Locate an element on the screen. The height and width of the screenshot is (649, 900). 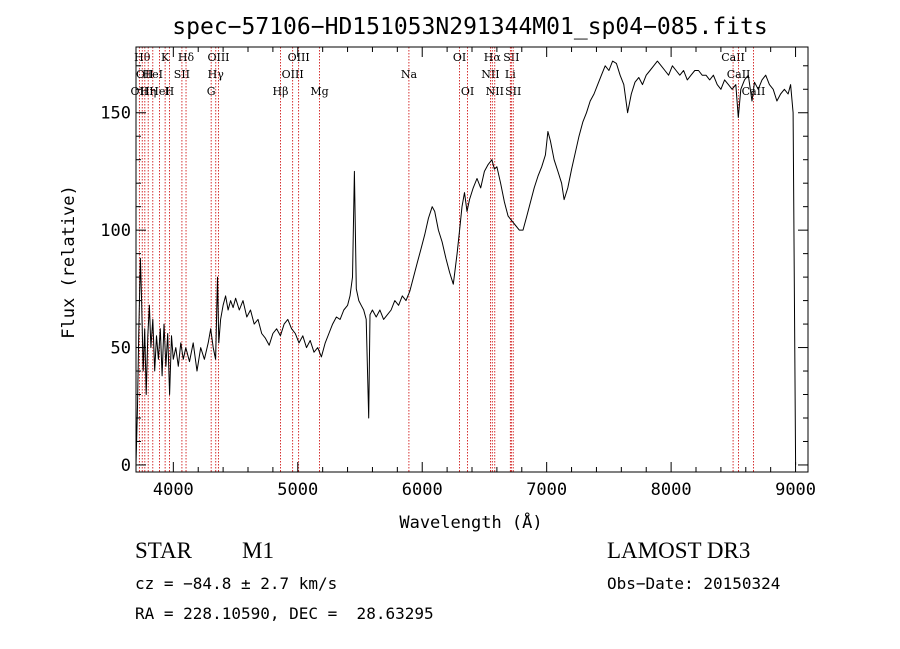
x-tick-label: 4000 is located at coordinates (173, 490).